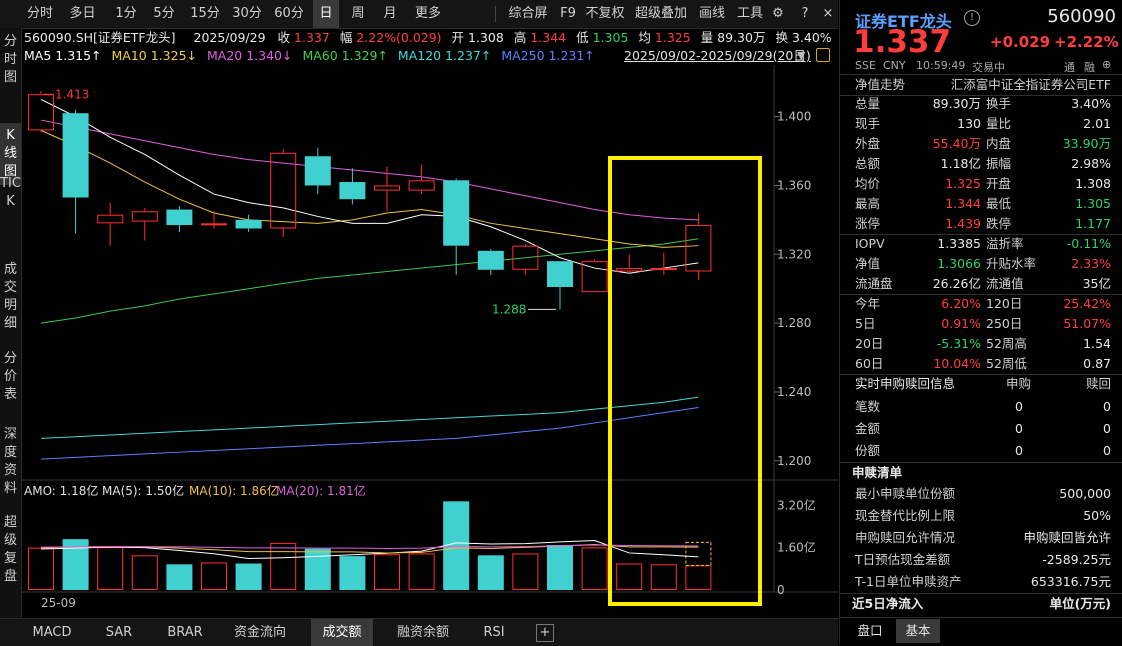  I want to click on left-vertical-nav: 分时图 K线图 TICK 成交明细分价表深度资料超级复盘, so click(11, 324).